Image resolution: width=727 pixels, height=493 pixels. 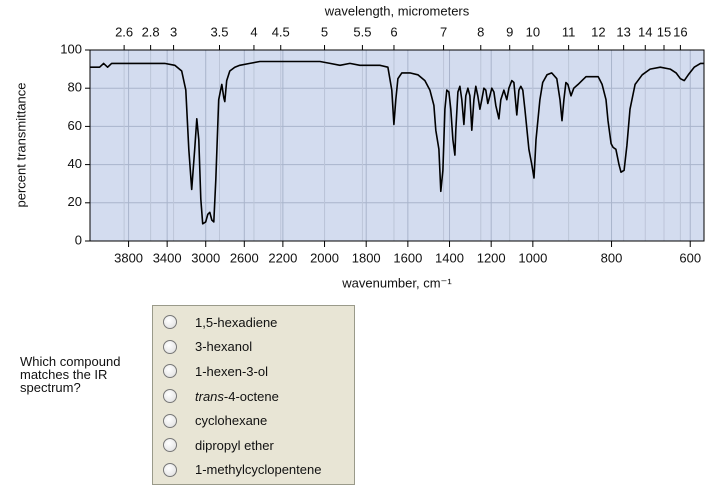 I want to click on top-tick-label: 15, so click(x=664, y=31).